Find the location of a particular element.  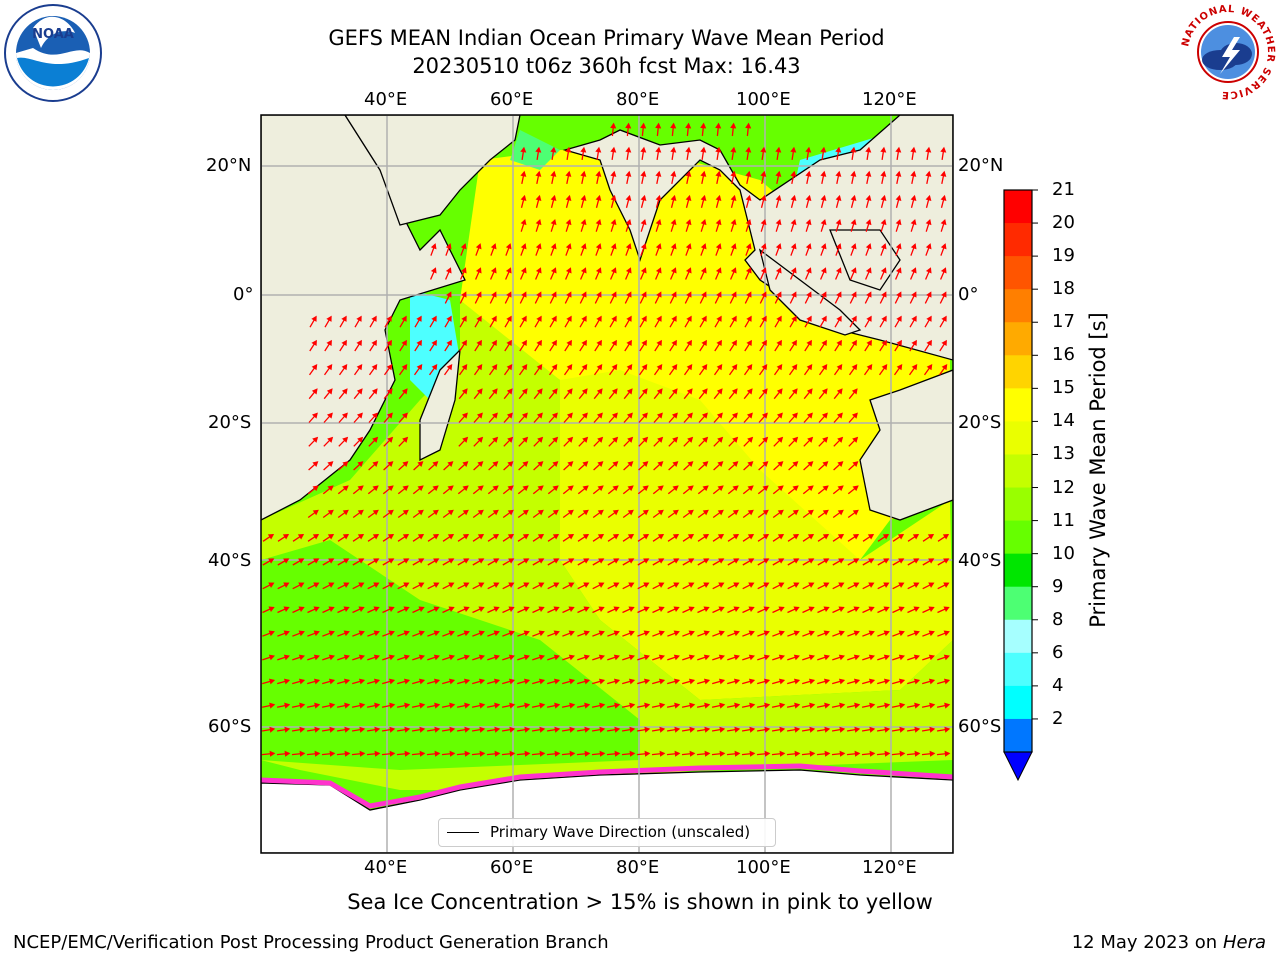

lon-tick-top: 120°E is located at coordinates (889, 99).